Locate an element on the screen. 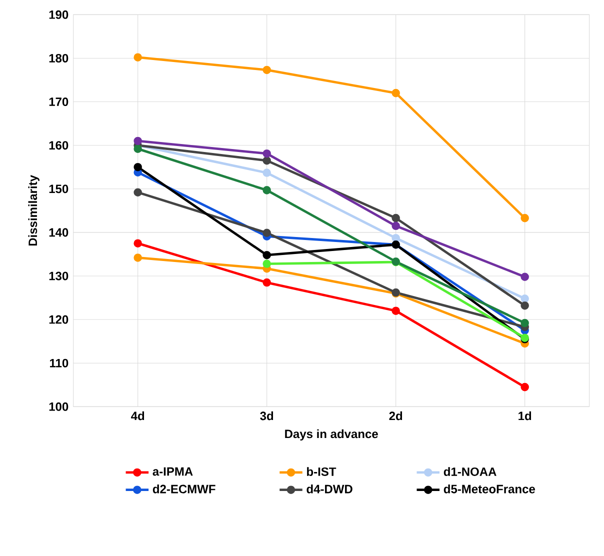 The width and height of the screenshot is (604, 556). y-tick-label: 140 is located at coordinates (58, 232).